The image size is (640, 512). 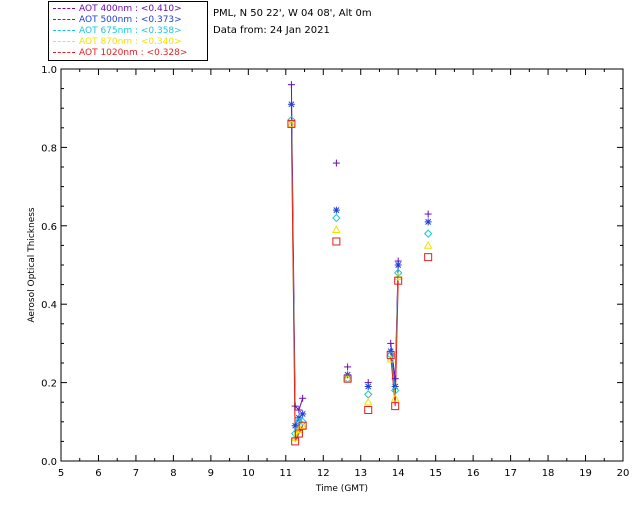 What do you see at coordinates (323, 473) in the screenshot?
I see `x-tick-label: 12` at bounding box center [323, 473].